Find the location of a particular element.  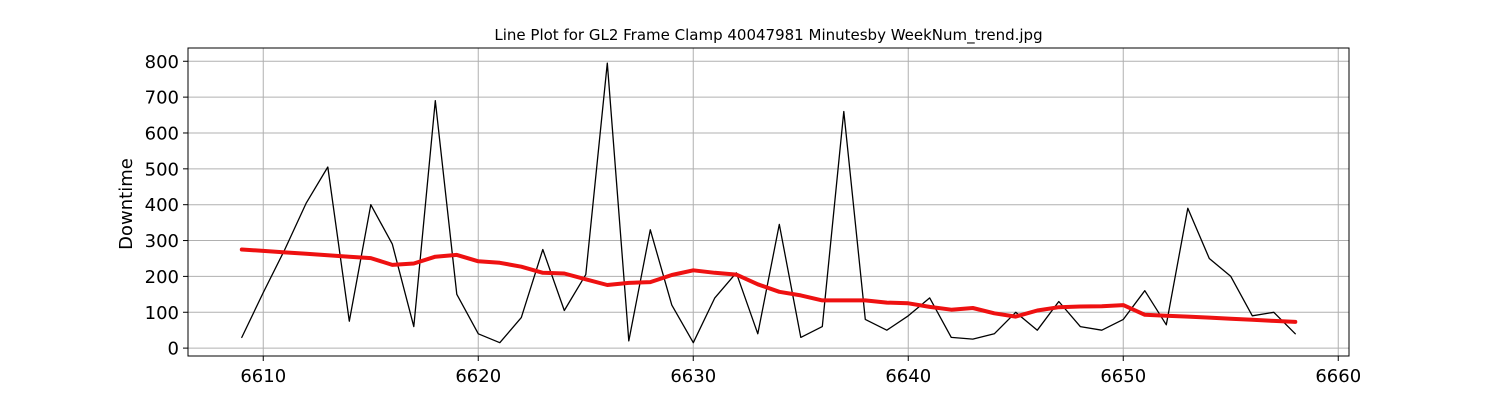

y-tick-label: 800 is located at coordinates (162, 62).